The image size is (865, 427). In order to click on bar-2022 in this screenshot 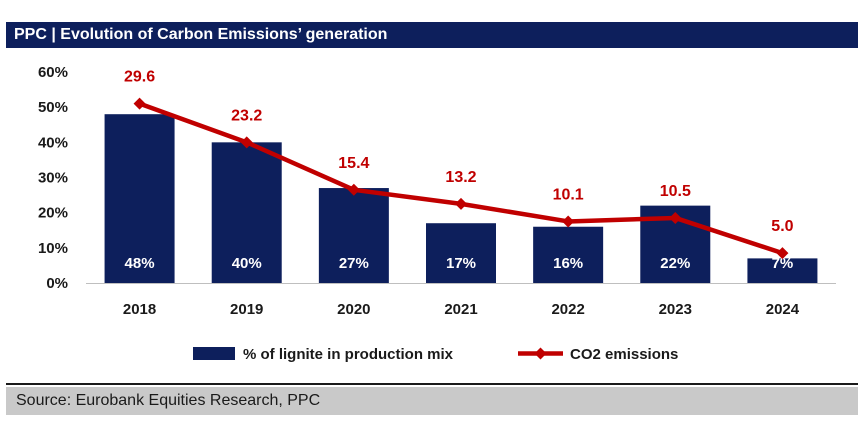, I will do `click(568, 254)`.